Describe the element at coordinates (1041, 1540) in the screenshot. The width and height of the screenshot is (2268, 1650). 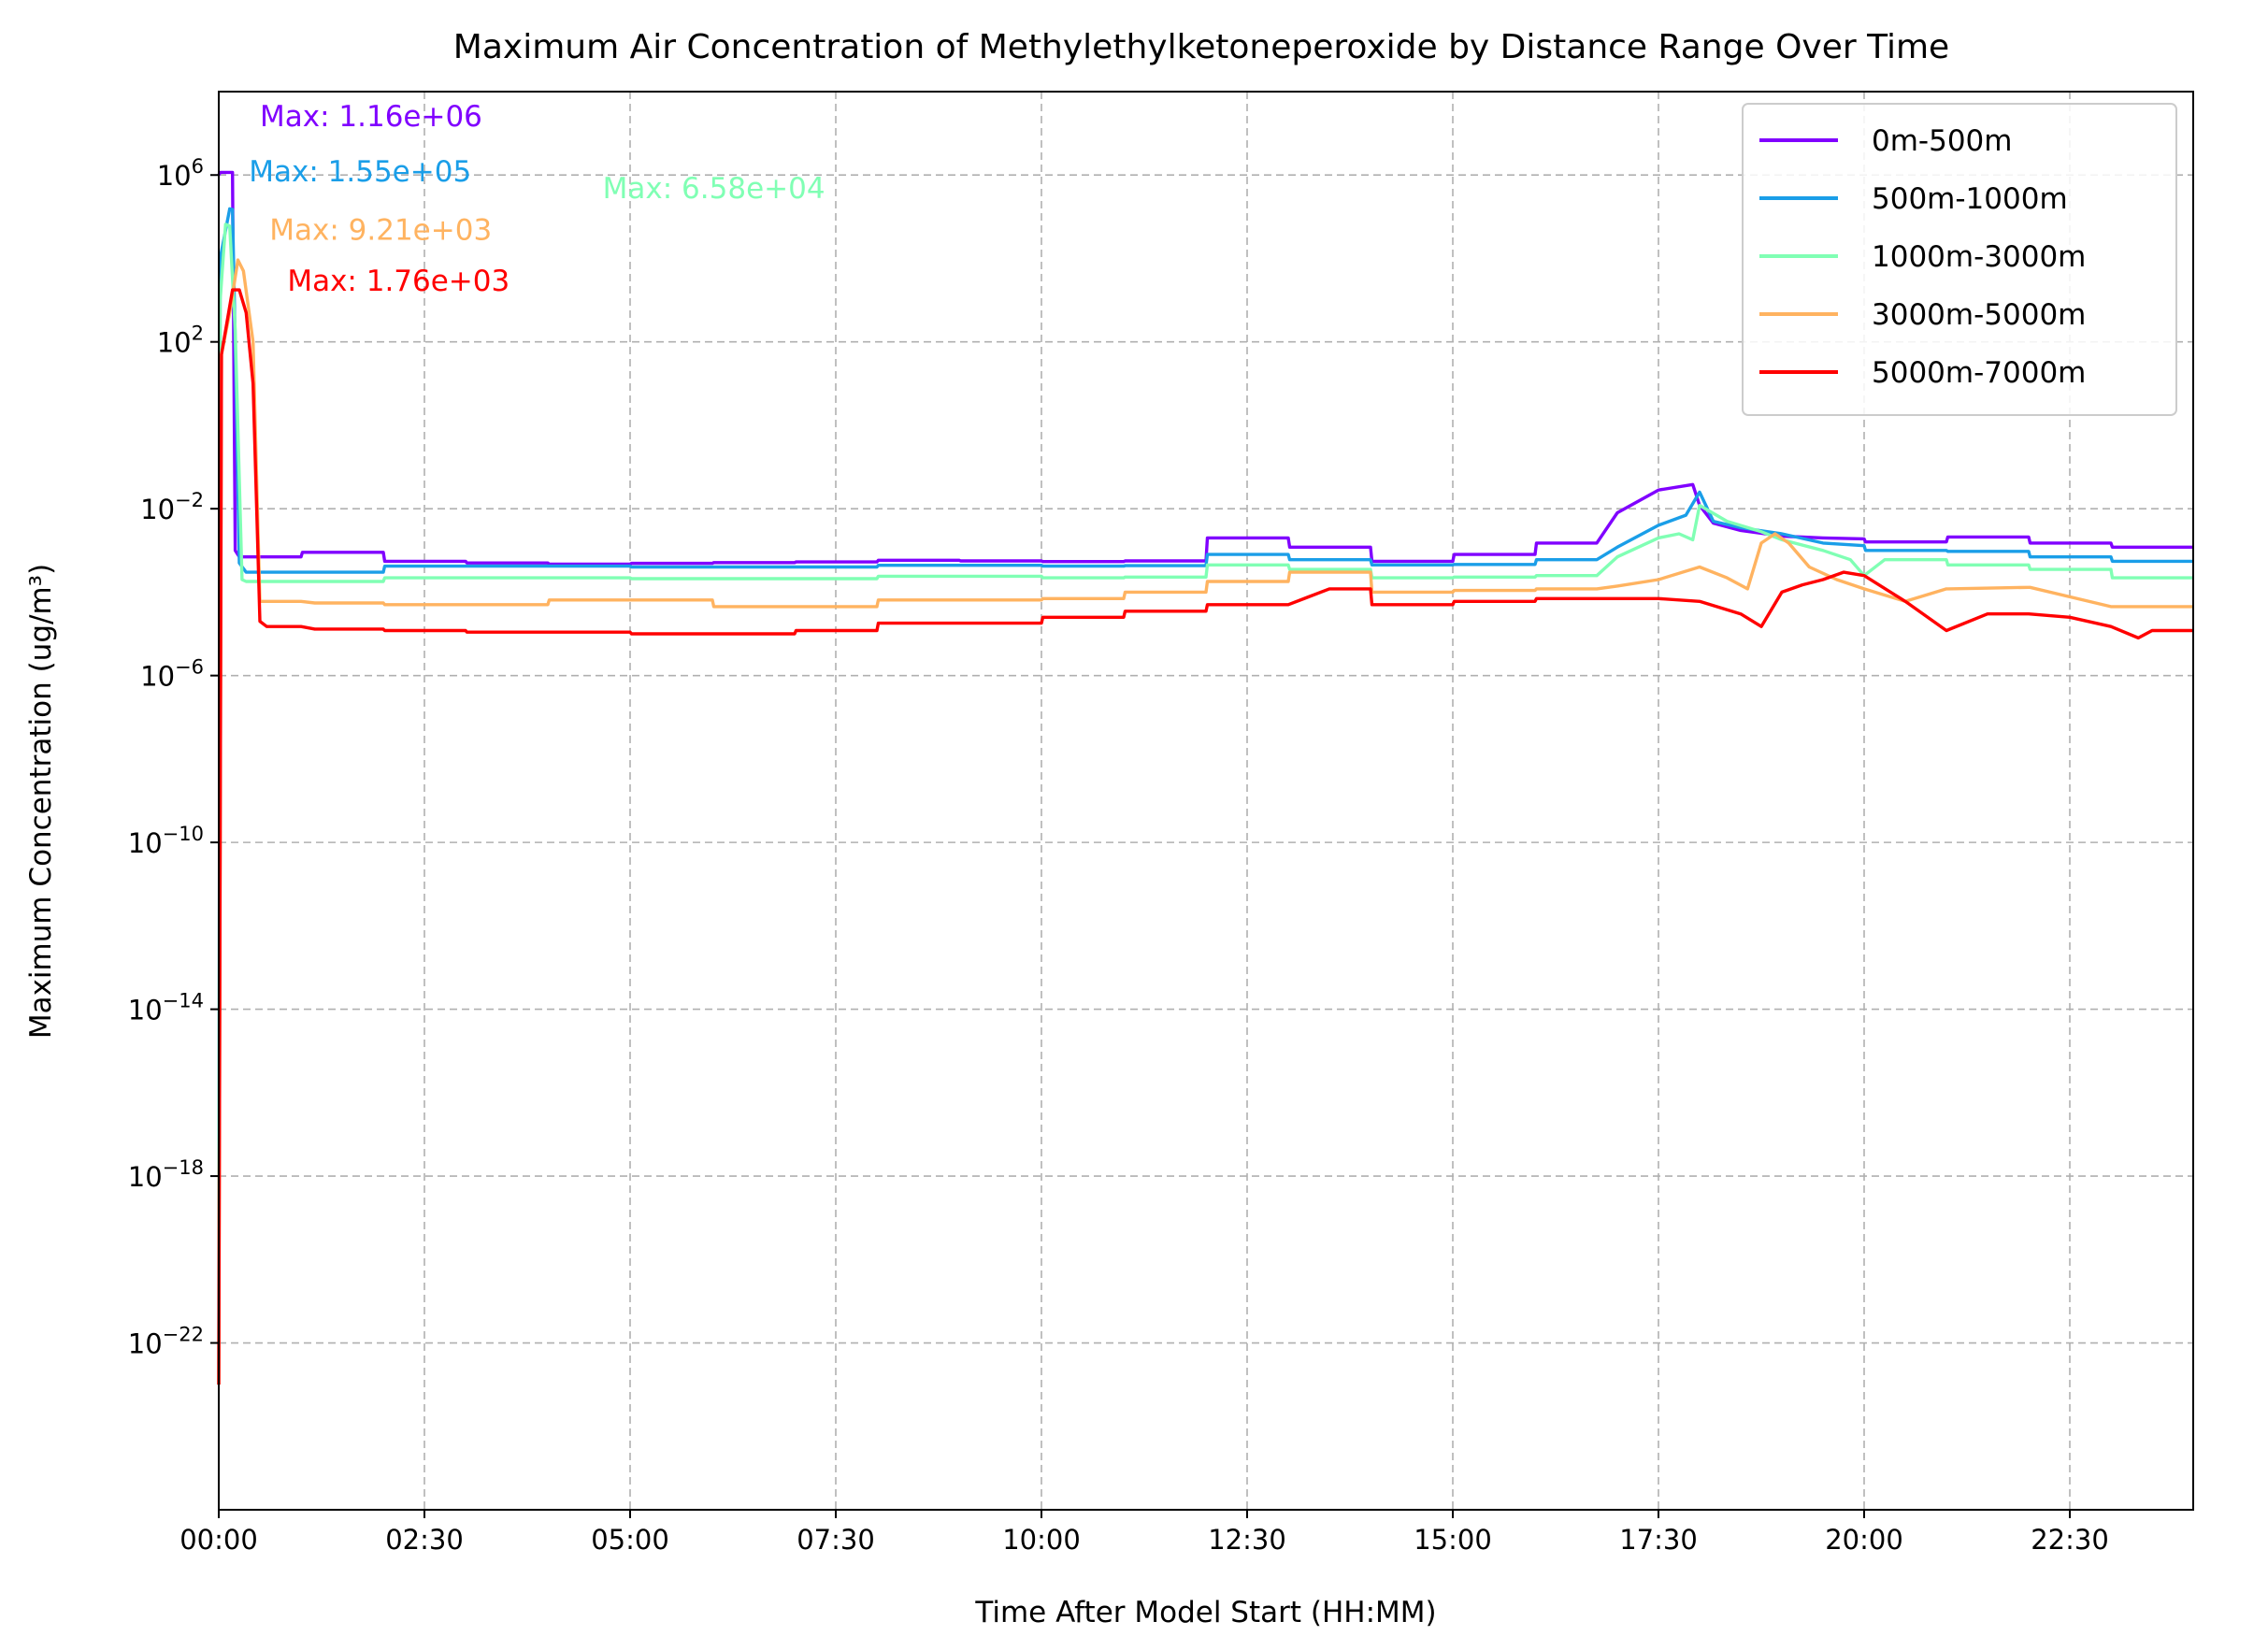
I see `x-tick-label: 10:00` at that location.